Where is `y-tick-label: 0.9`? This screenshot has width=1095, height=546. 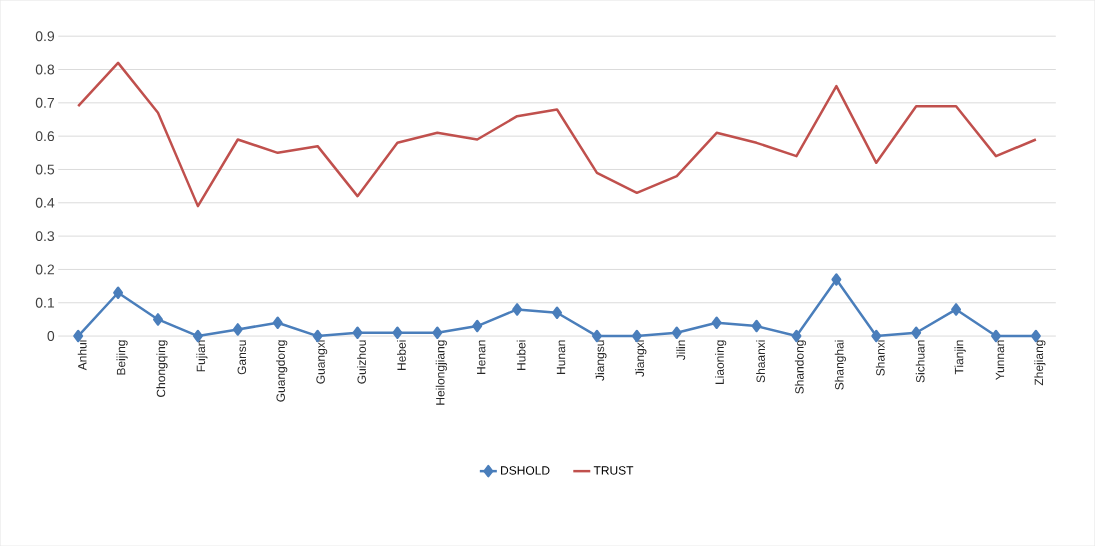
y-tick-label: 0.9 is located at coordinates (45, 36).